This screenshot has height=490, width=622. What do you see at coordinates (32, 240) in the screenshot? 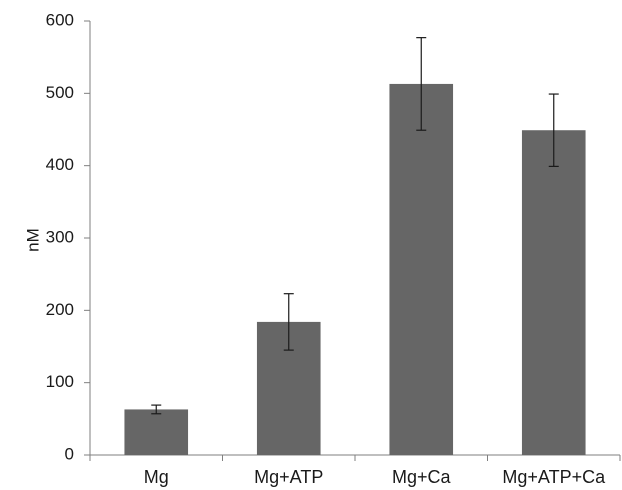
I see `y-axis-label: nM` at bounding box center [32, 240].